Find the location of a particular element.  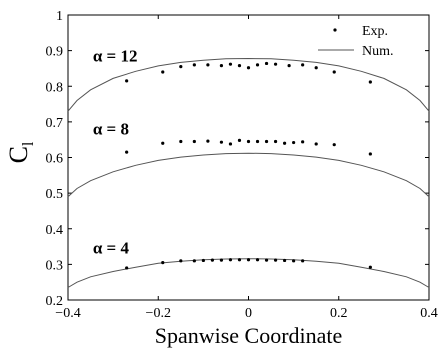

y-axis-label-main: C is located at coordinates (18, 154).